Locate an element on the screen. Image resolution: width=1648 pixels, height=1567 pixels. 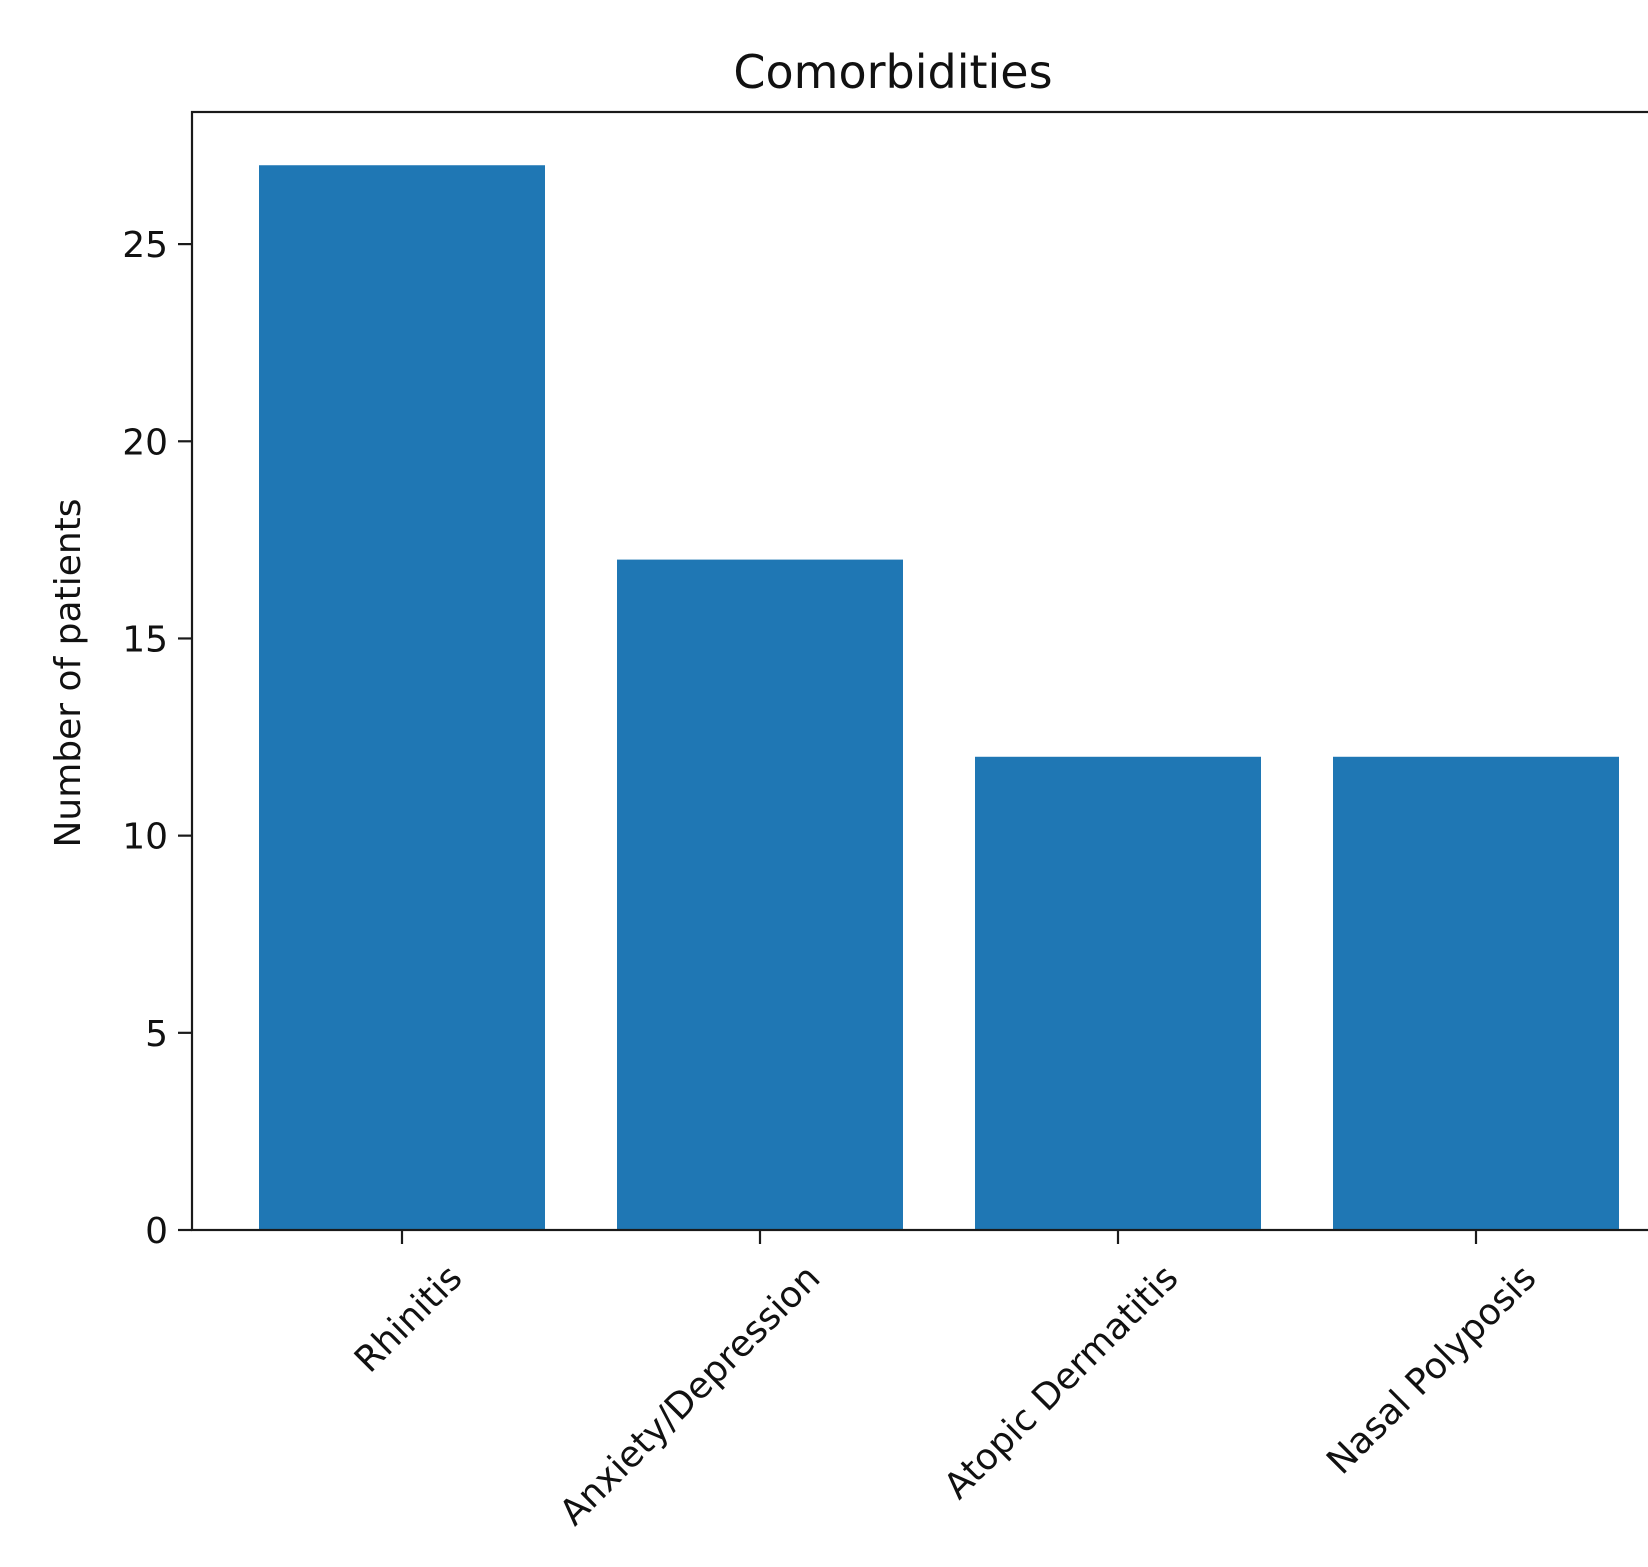
bar-nasal-polyposis is located at coordinates (1476, 993).